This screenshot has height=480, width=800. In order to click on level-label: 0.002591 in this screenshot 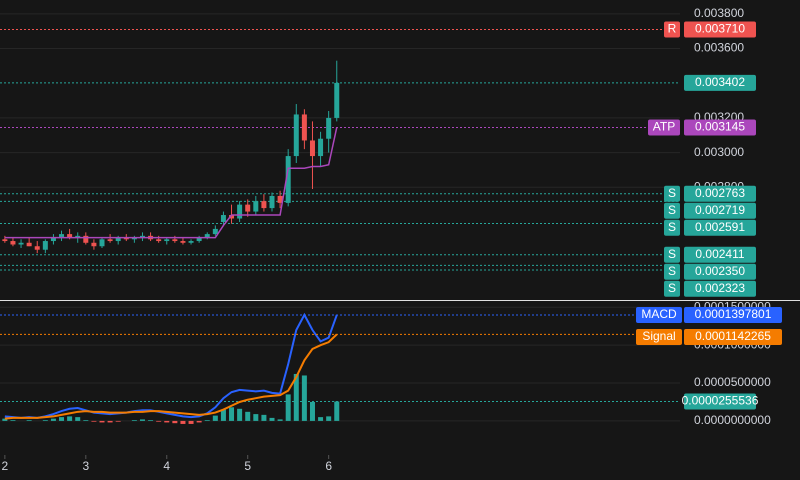, I will do `click(720, 227)`.